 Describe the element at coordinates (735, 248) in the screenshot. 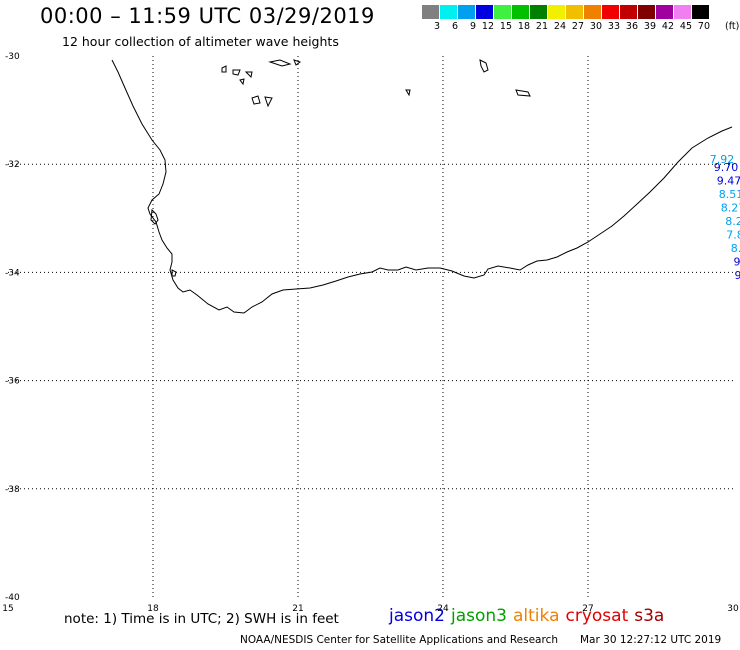

I see `swh-value: 8.` at that location.